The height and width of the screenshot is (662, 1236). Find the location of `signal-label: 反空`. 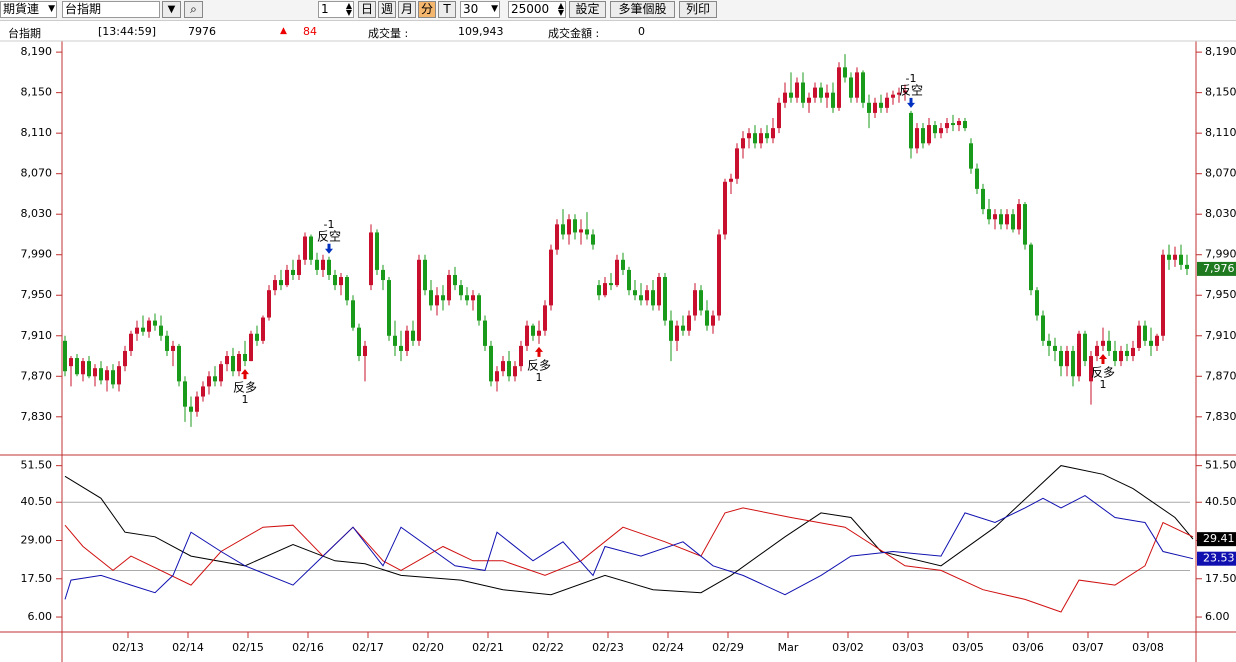

signal-label: 反空 is located at coordinates (911, 90).